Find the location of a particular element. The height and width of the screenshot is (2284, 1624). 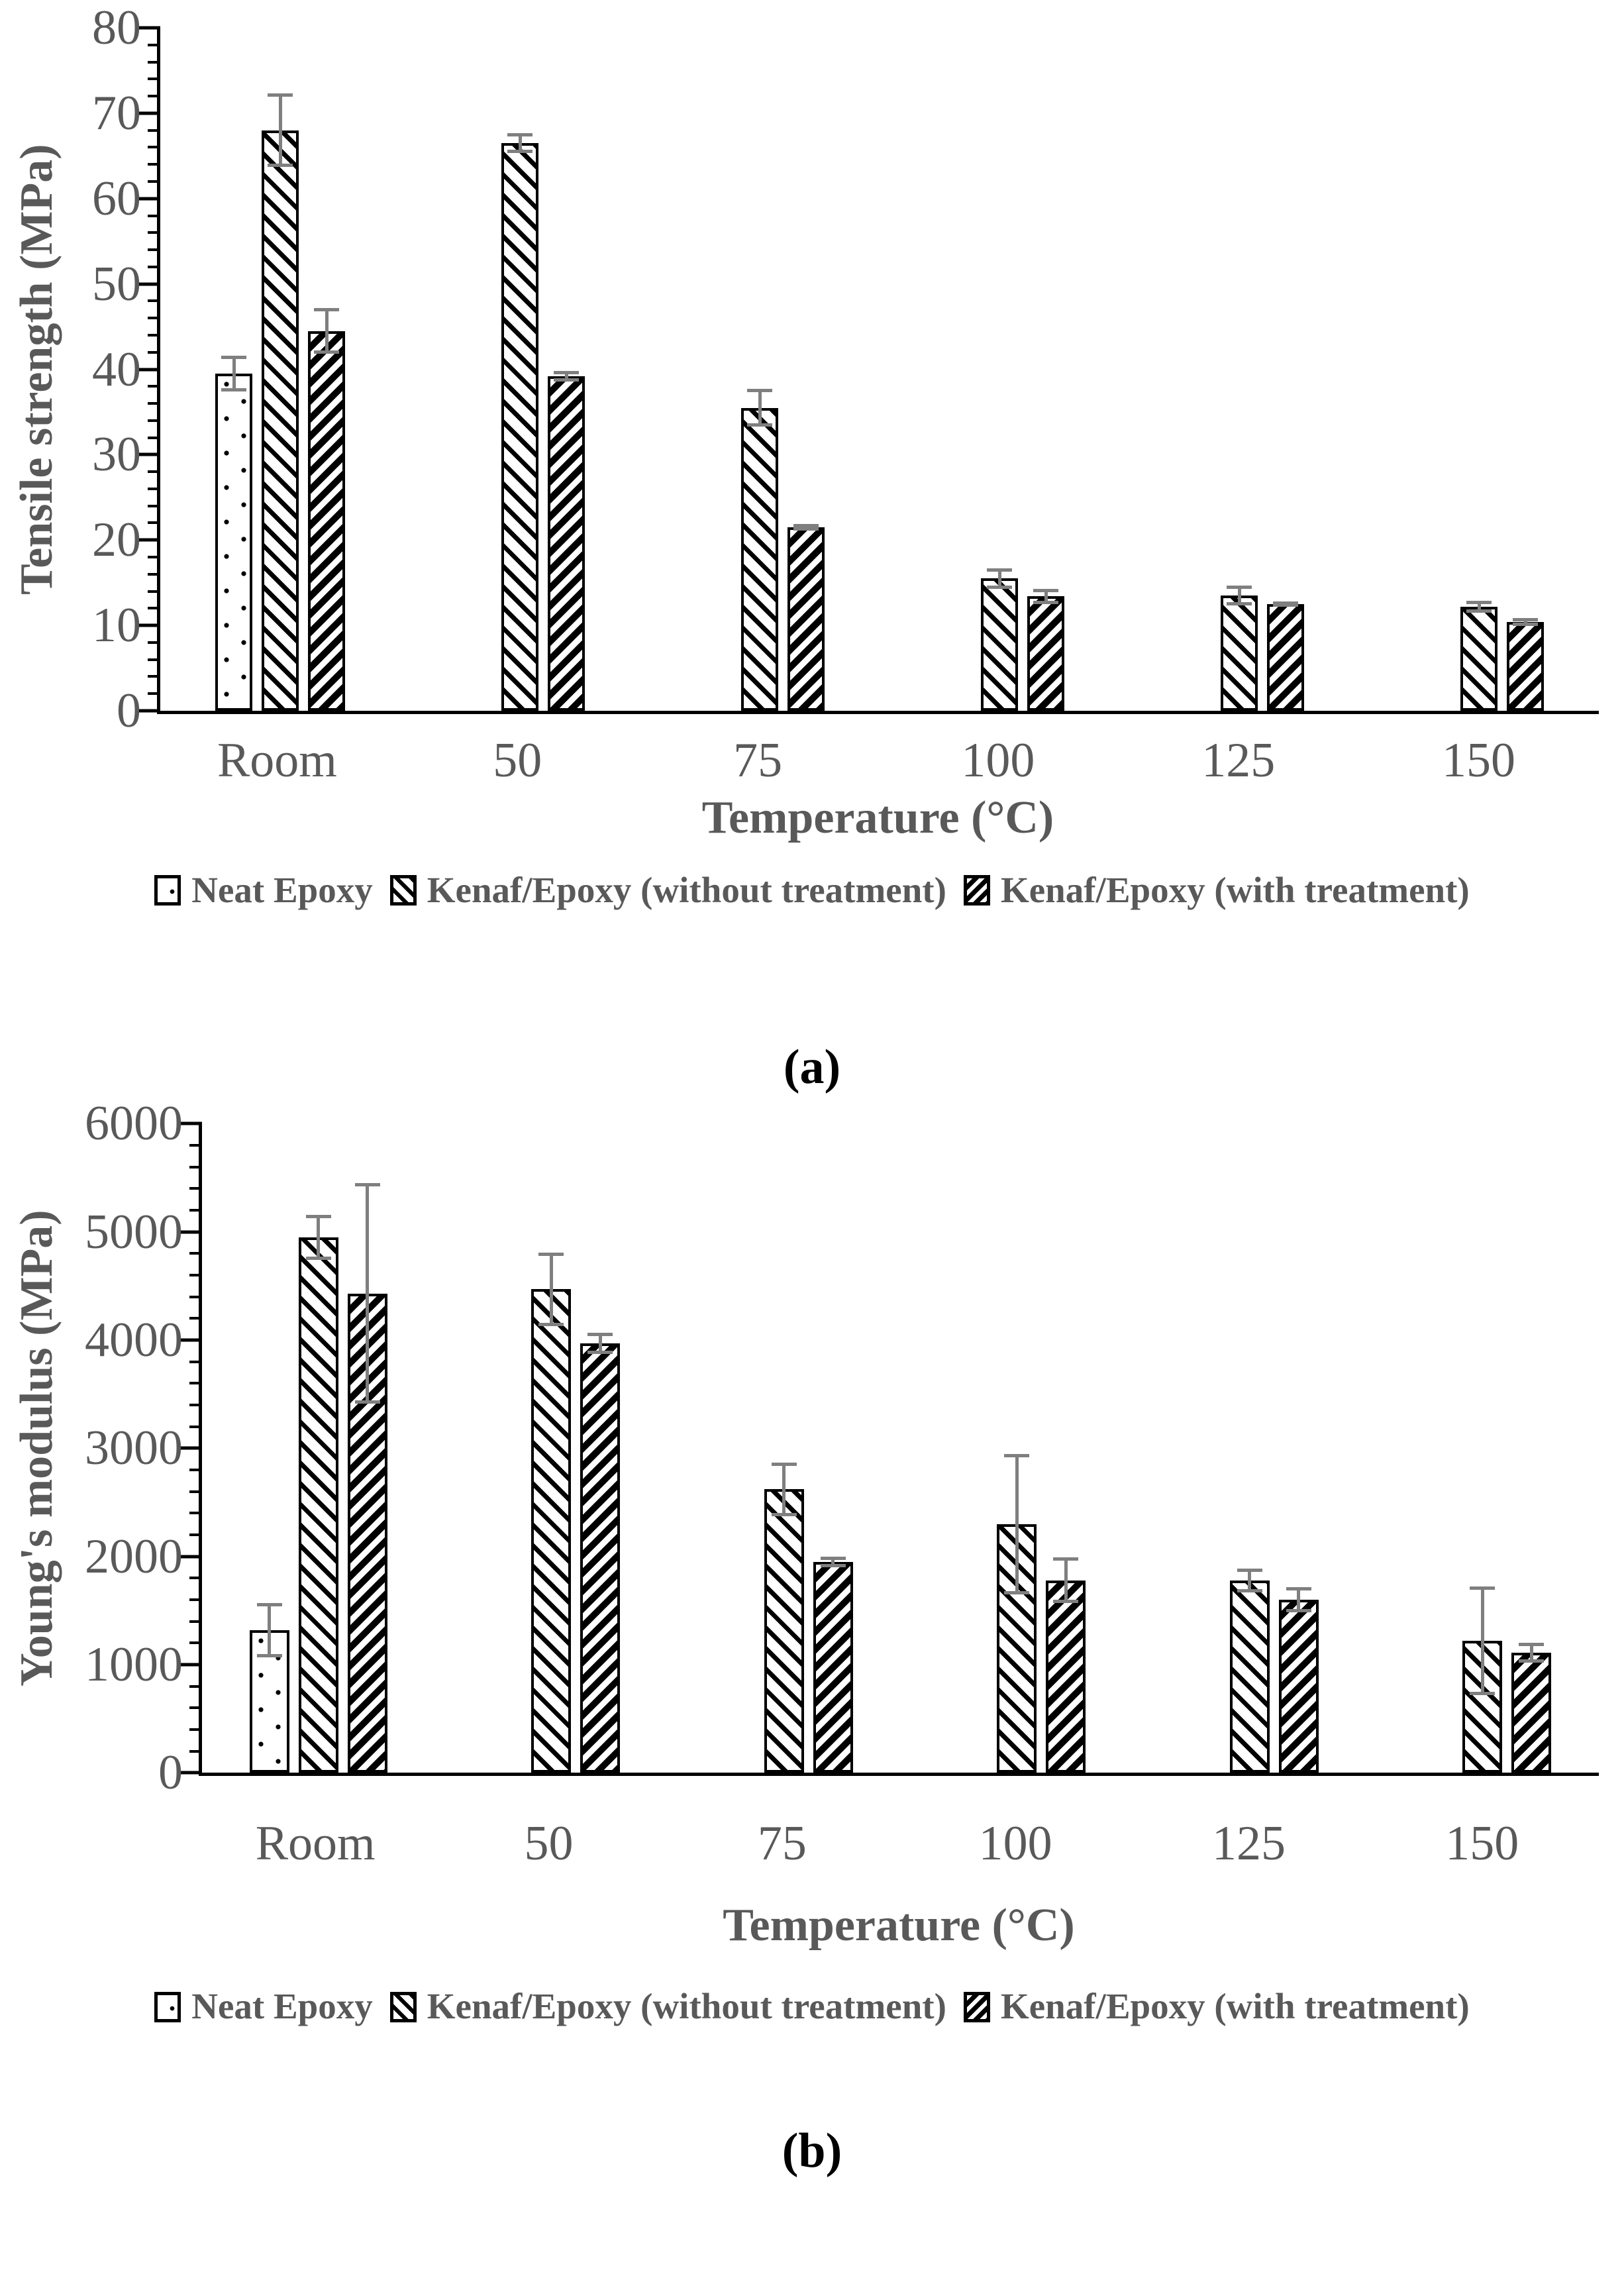

legend-label: Kenaf/Epoxy (without treatment) is located at coordinates (686, 2006).